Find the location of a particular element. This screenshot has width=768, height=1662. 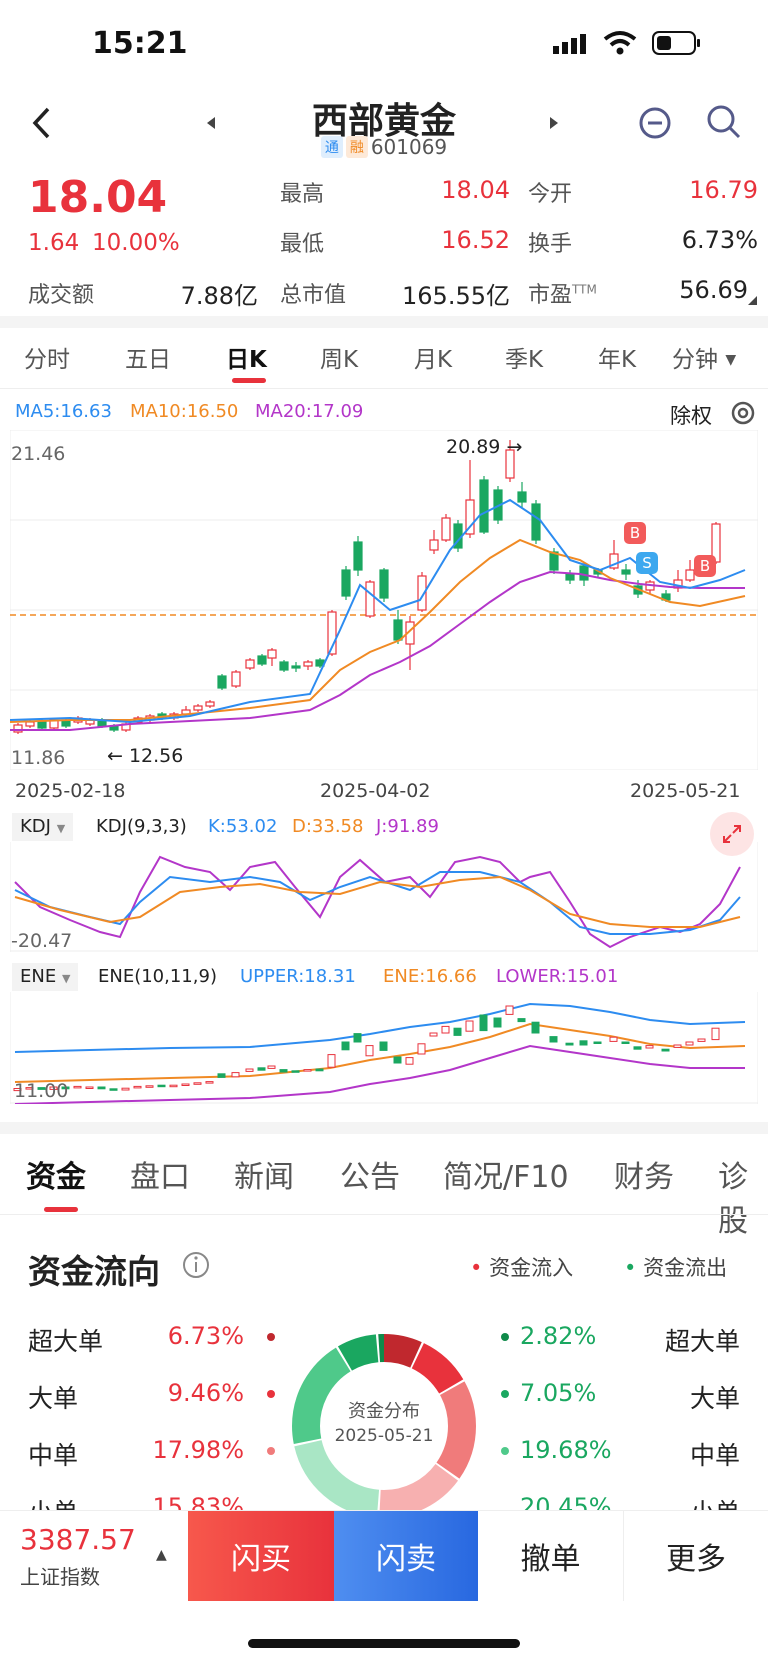

ene-mid-line is located at coordinates (380, 1052).